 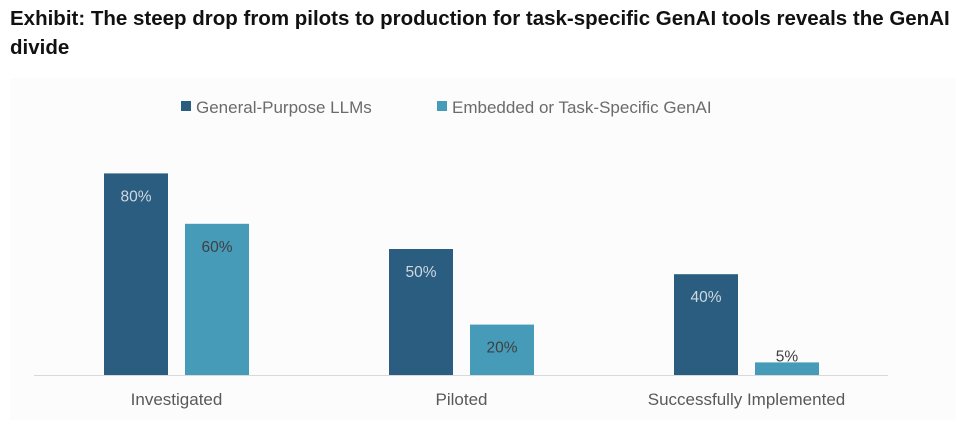 What do you see at coordinates (420, 272) in the screenshot?
I see `data-label: 50%` at bounding box center [420, 272].